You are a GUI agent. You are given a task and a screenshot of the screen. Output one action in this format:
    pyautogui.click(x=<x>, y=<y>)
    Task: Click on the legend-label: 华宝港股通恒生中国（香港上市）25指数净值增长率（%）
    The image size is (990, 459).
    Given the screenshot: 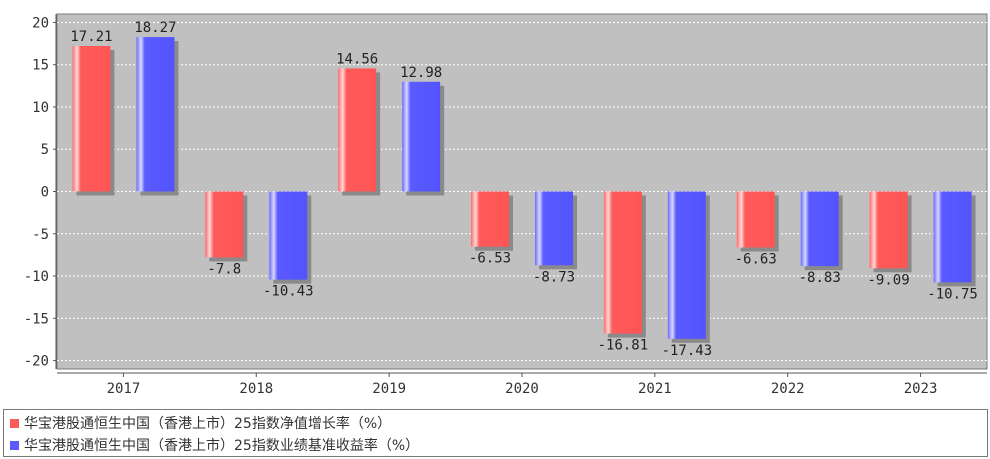 What is the action you would take?
    pyautogui.click(x=208, y=424)
    